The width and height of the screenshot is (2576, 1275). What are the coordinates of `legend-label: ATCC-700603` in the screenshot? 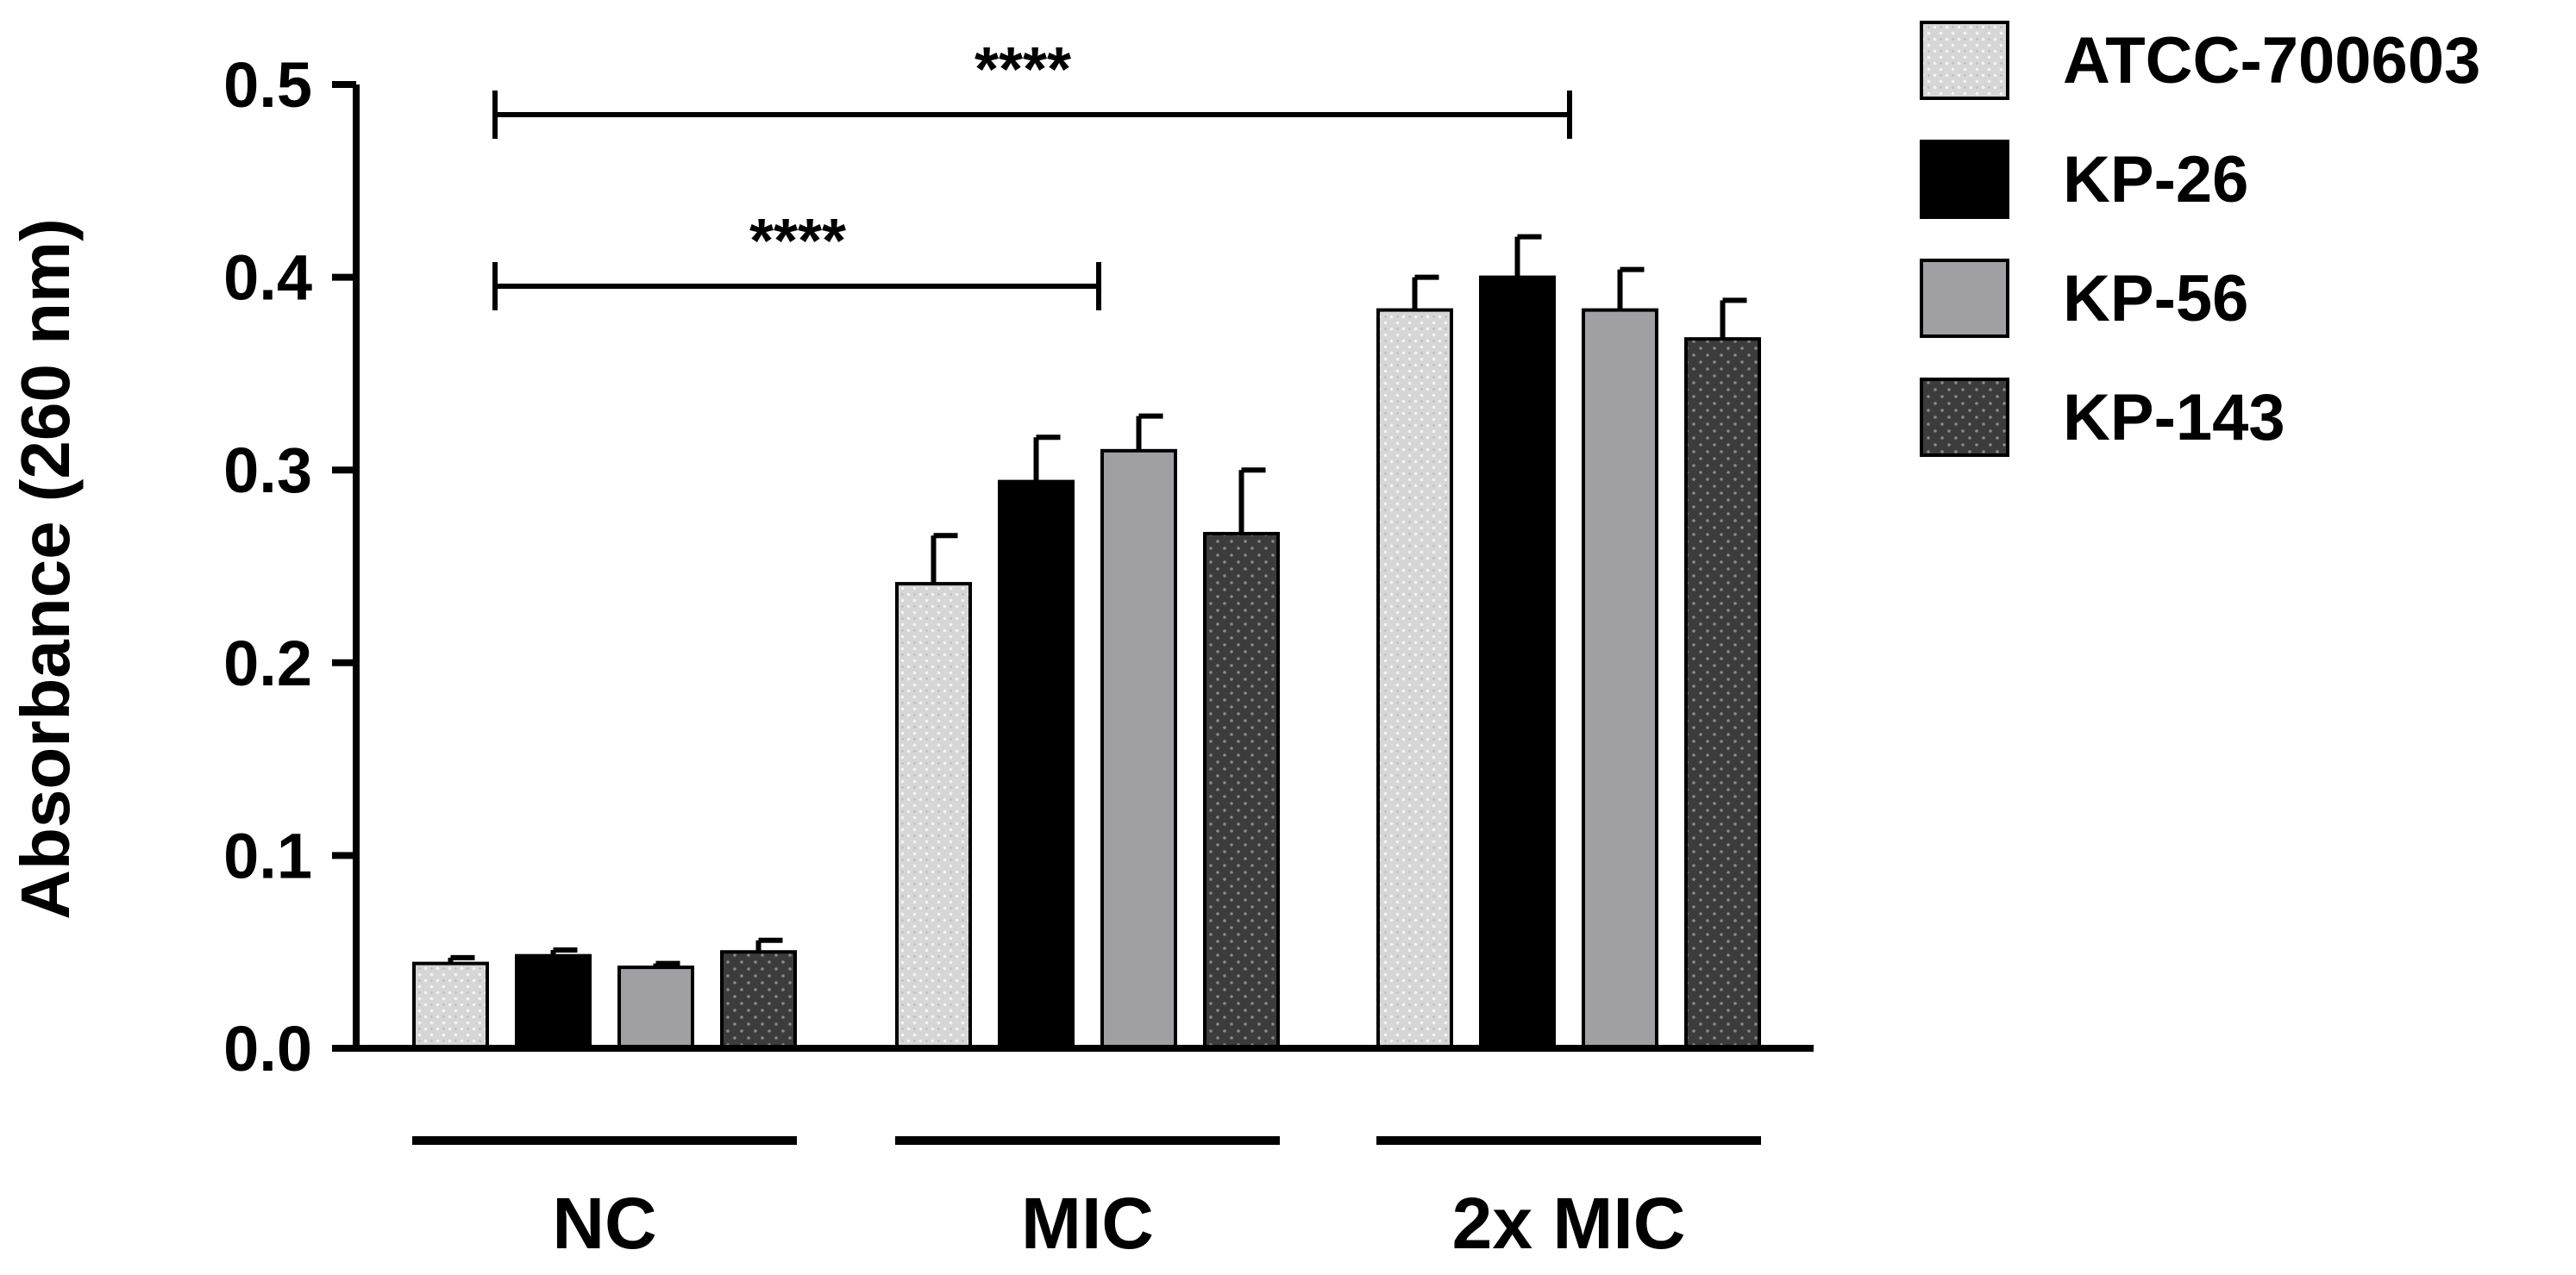 It's located at (2271, 60).